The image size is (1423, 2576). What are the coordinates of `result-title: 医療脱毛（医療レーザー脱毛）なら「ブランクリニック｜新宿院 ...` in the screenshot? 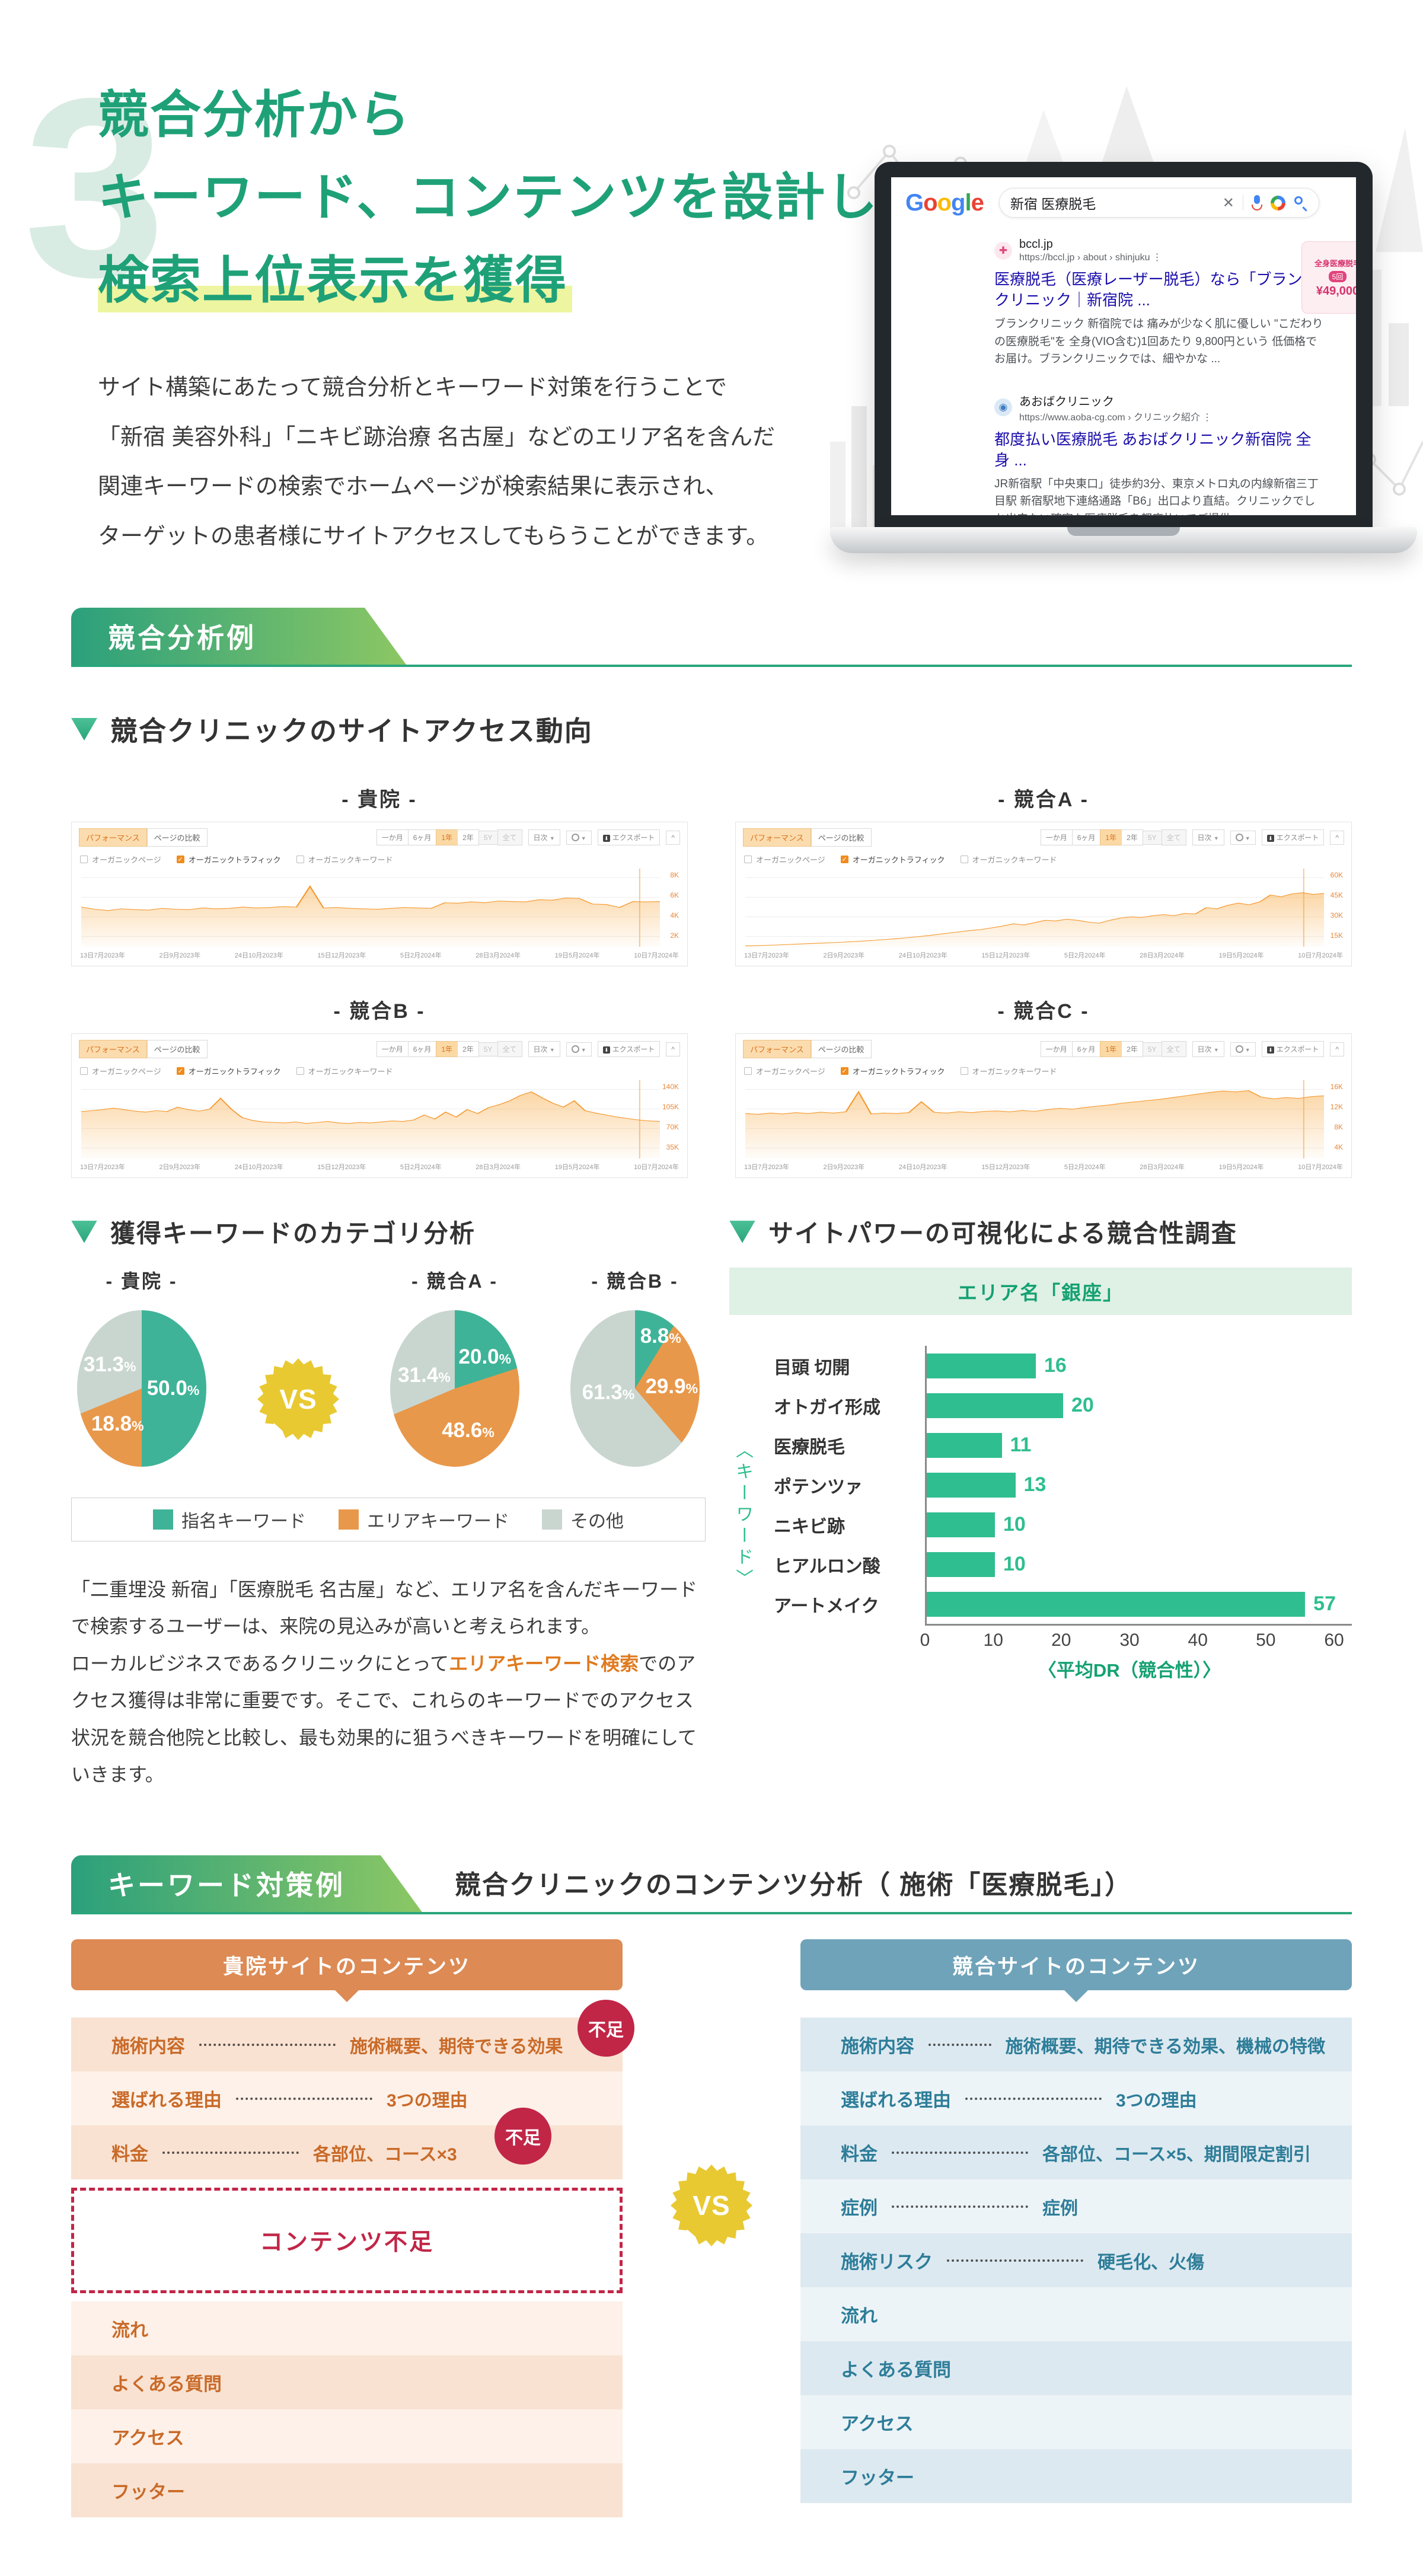 It's located at (1148, 289).